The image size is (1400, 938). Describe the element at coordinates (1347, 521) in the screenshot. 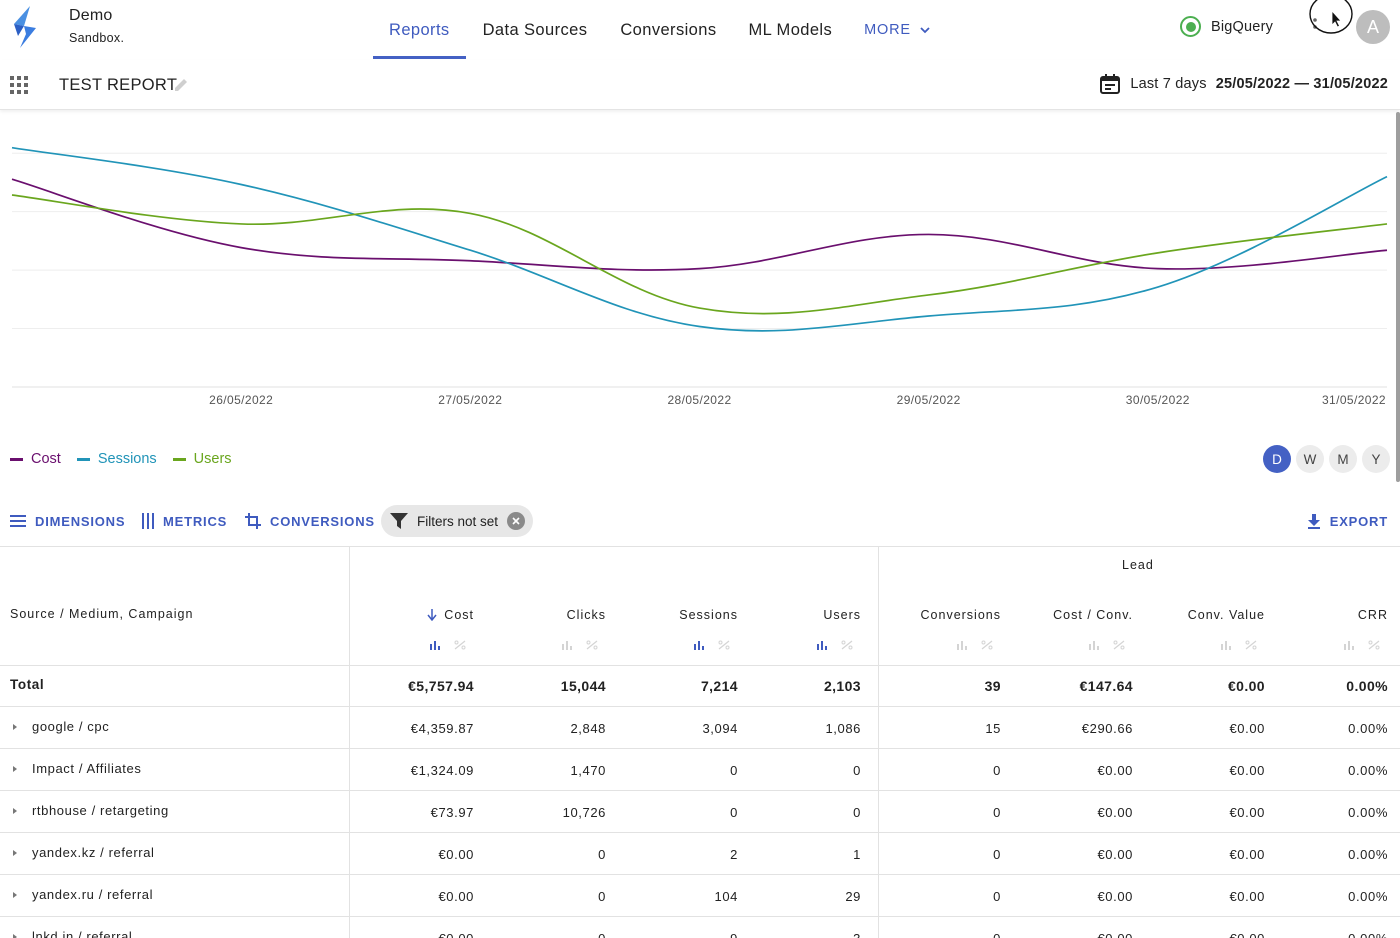

I see `export-button: EXPORT` at that location.